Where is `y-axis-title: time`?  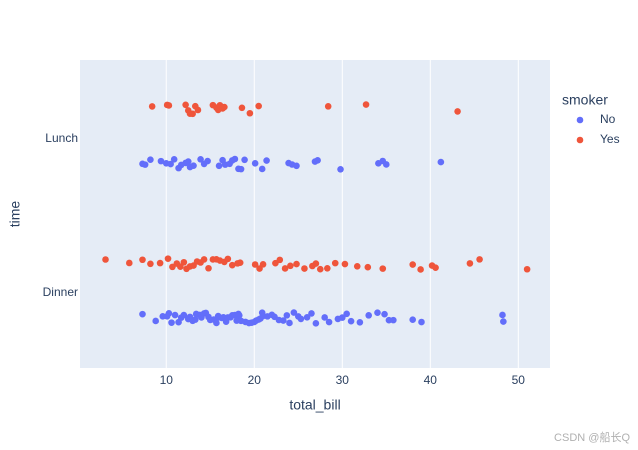
y-axis-title: time is located at coordinates (15, 214).